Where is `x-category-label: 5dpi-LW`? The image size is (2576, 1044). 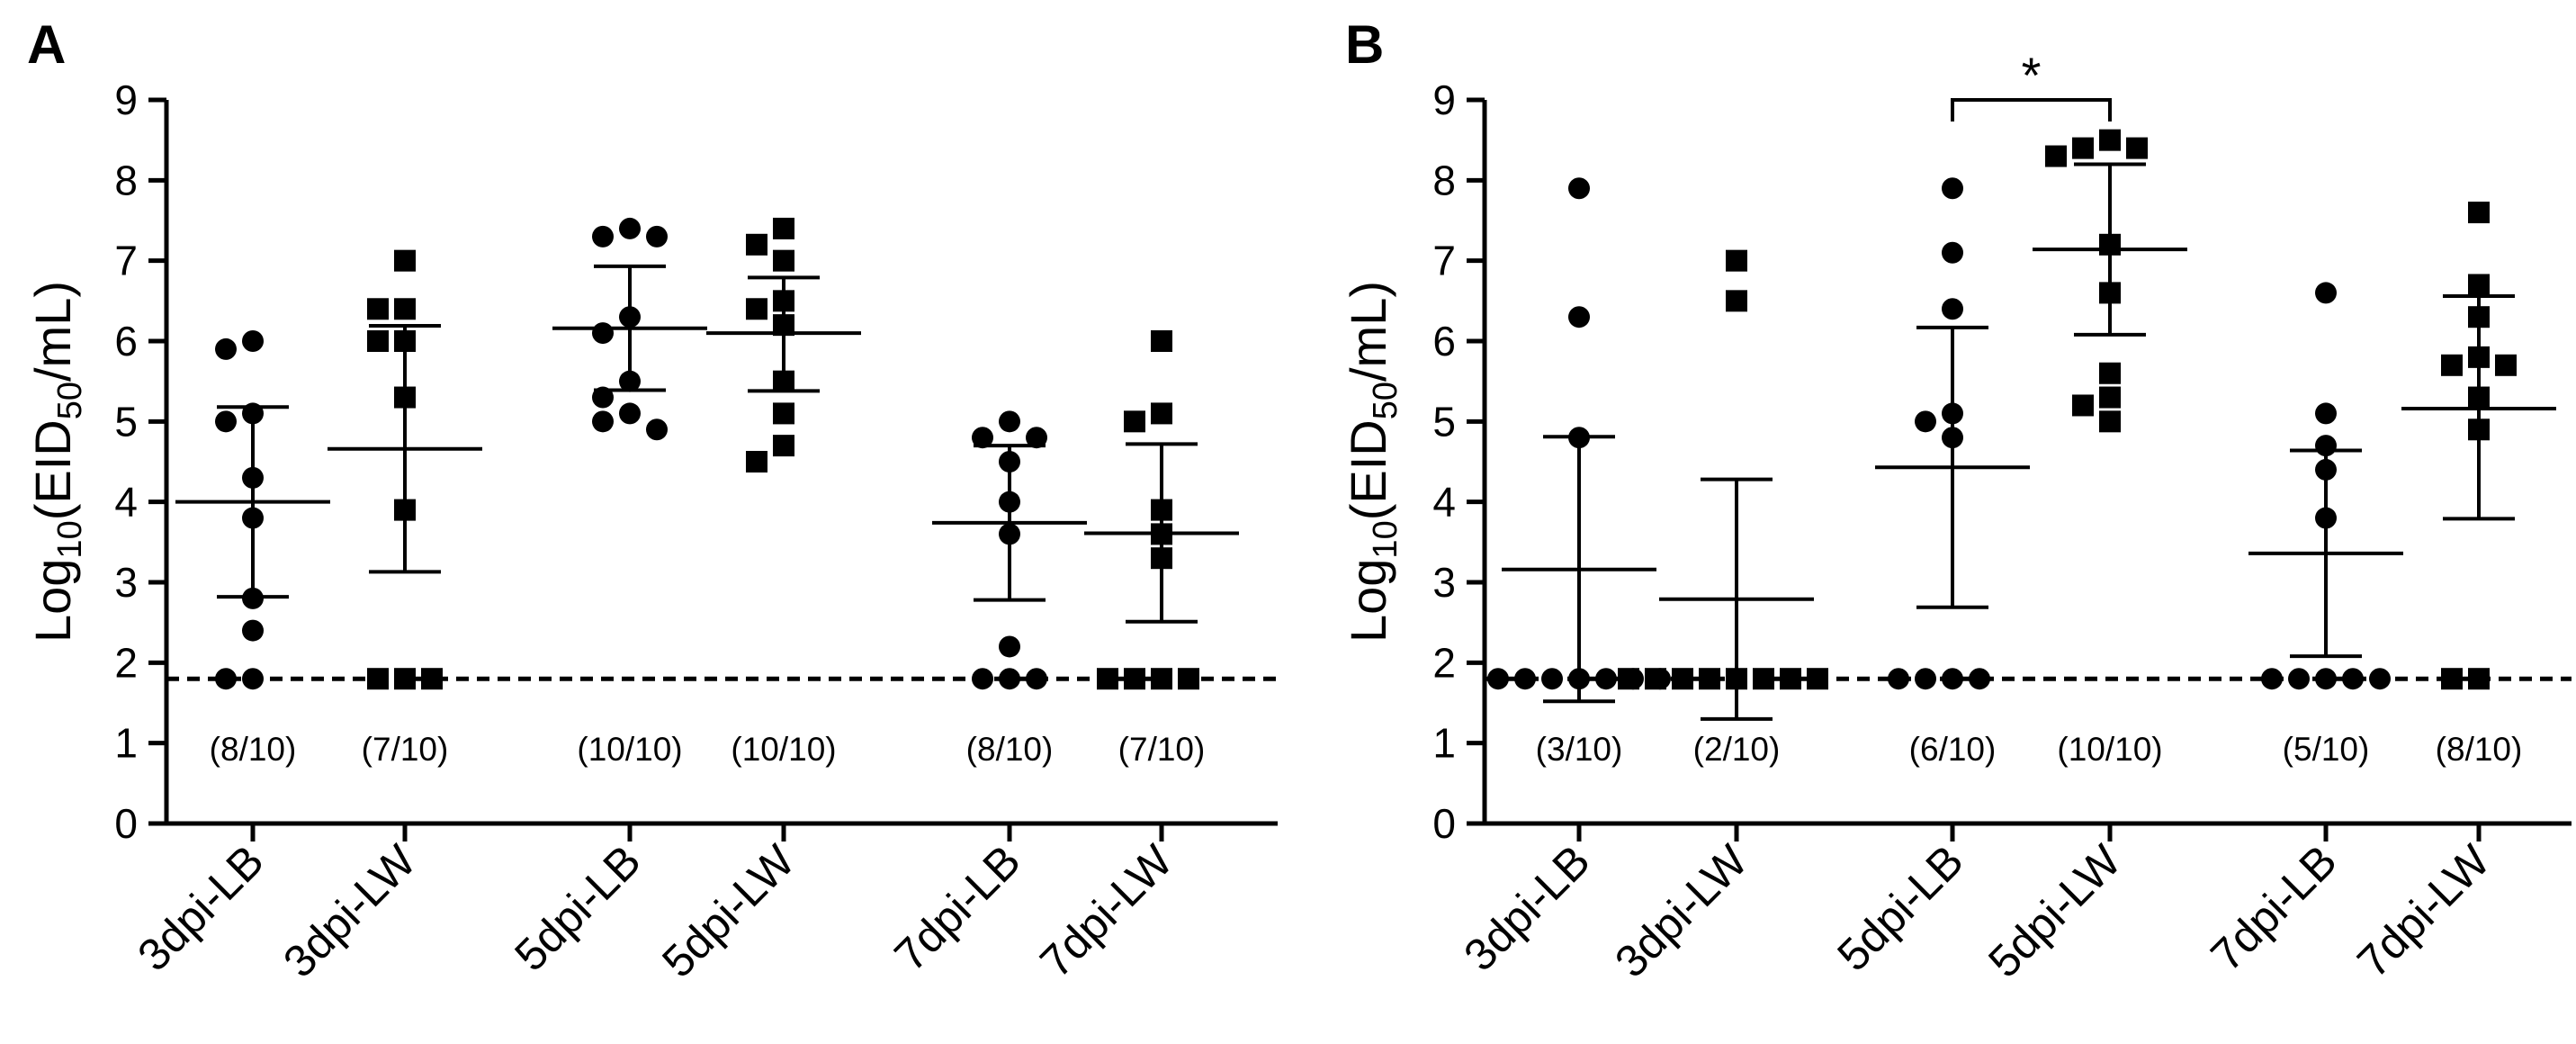
x-category-label: 5dpi-LW is located at coordinates (2055, 911).